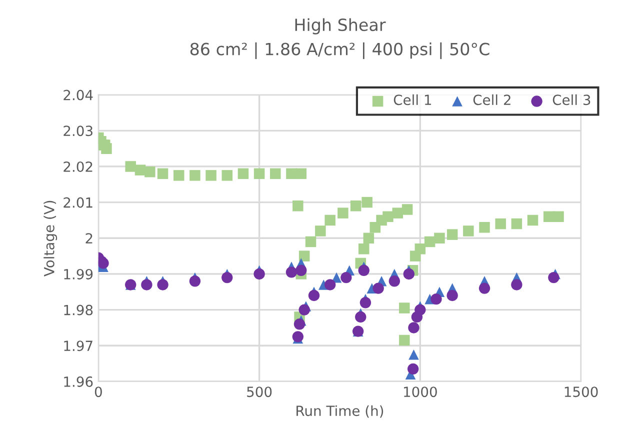  Describe the element at coordinates (78, 310) in the screenshot. I see `y-tick-label: 1.98` at that location.